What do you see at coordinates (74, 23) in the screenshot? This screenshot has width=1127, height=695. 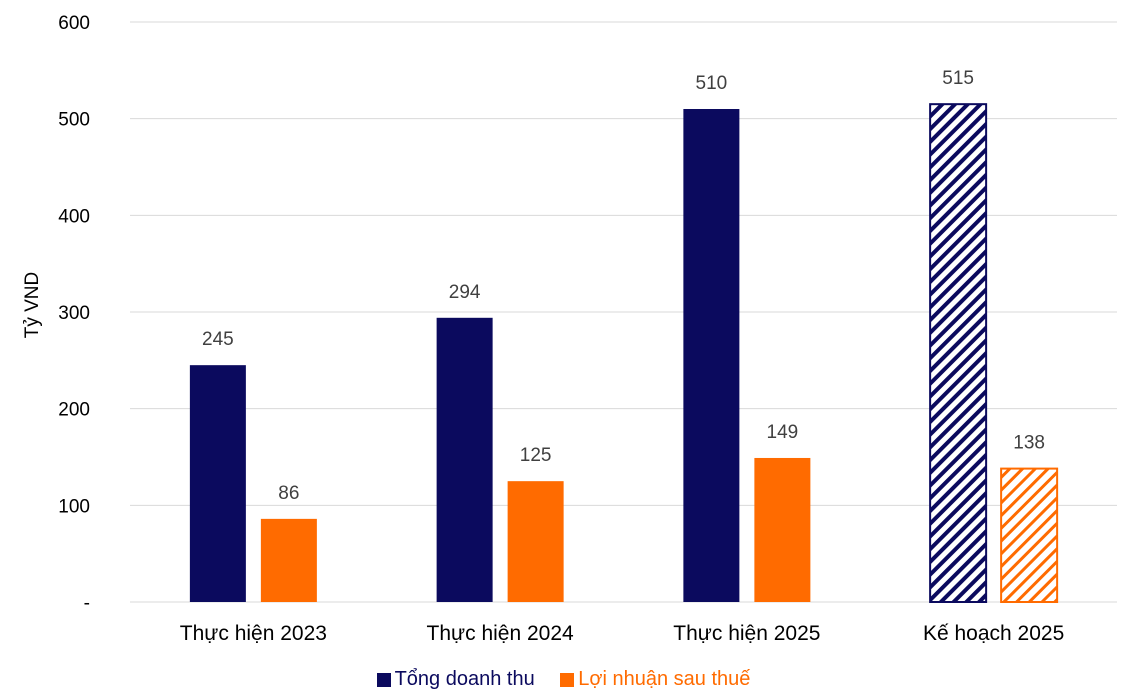 I see `y-tick-label: 600` at bounding box center [74, 23].